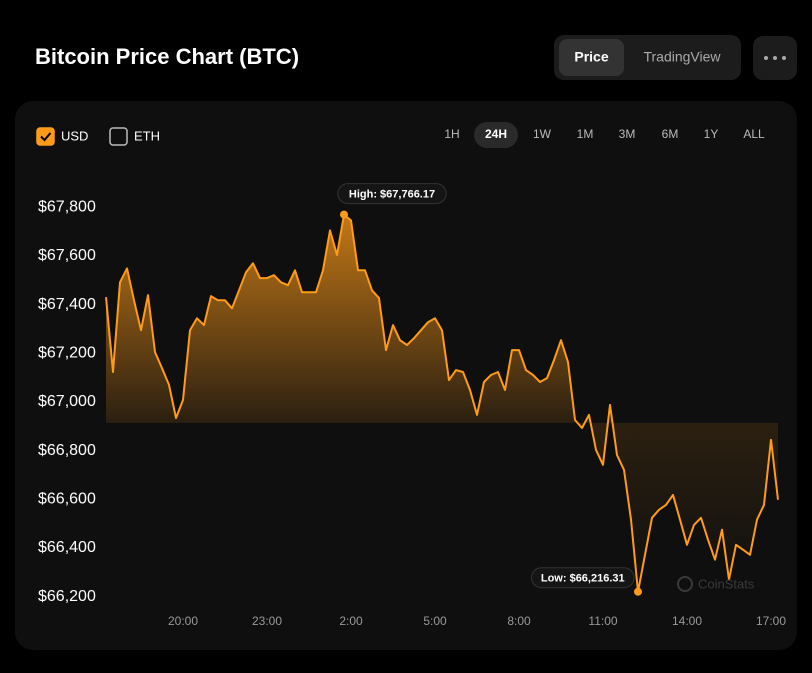 The height and width of the screenshot is (673, 812). What do you see at coordinates (726, 583) in the screenshot?
I see `watermark-text: CoinStats` at bounding box center [726, 583].